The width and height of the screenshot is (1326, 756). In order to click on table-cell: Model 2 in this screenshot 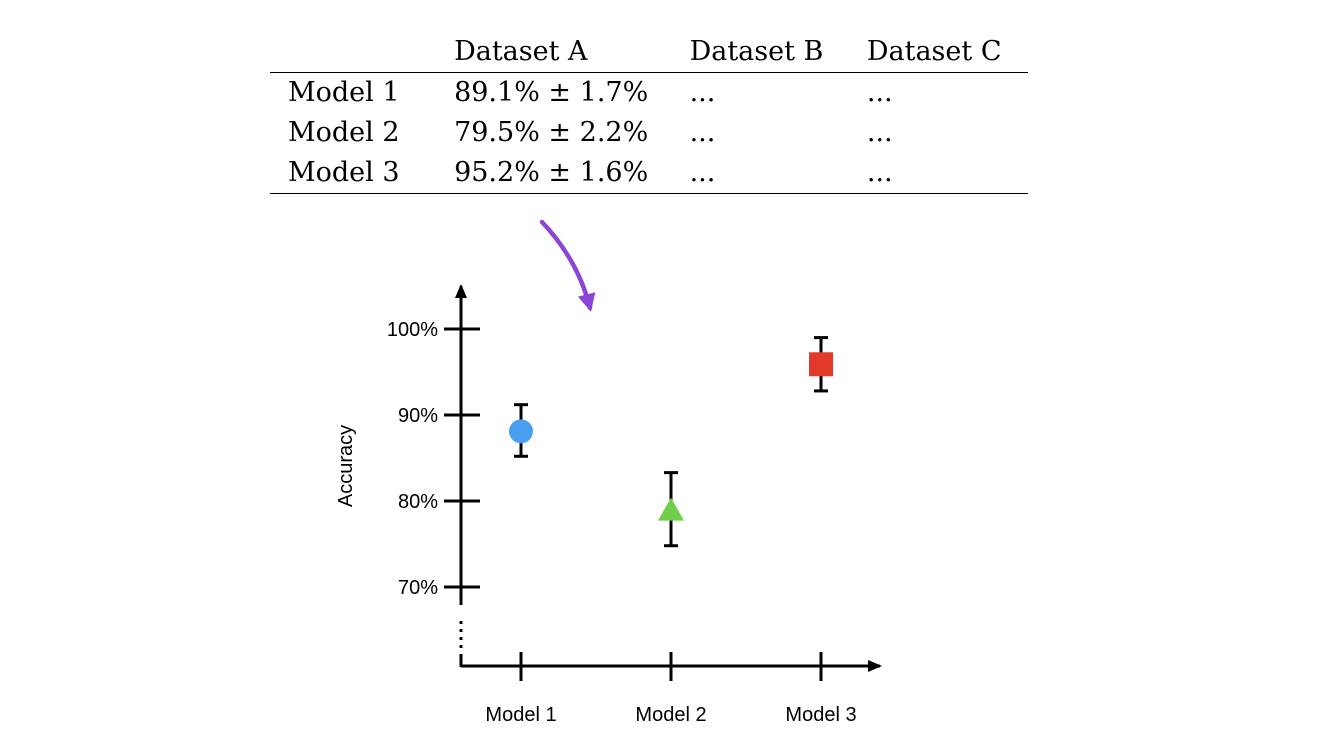, I will do `click(344, 132)`.